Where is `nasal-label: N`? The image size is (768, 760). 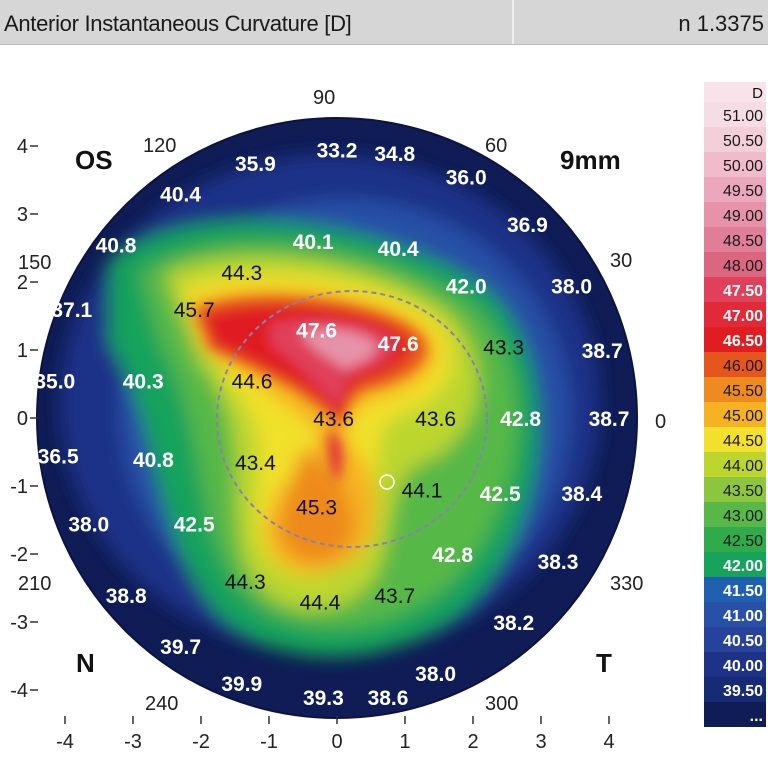 nasal-label: N is located at coordinates (85, 663).